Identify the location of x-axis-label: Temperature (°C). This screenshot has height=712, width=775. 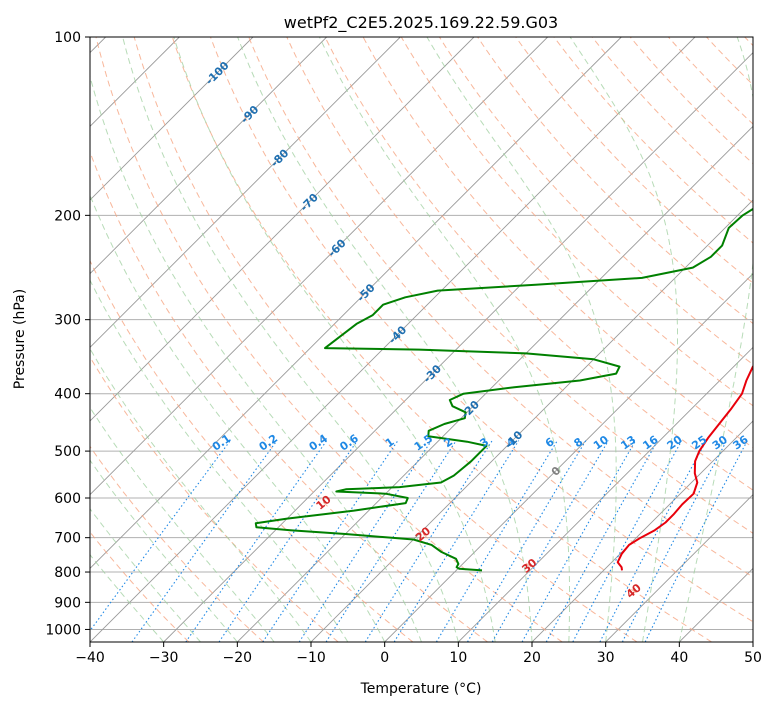
(421, 689).